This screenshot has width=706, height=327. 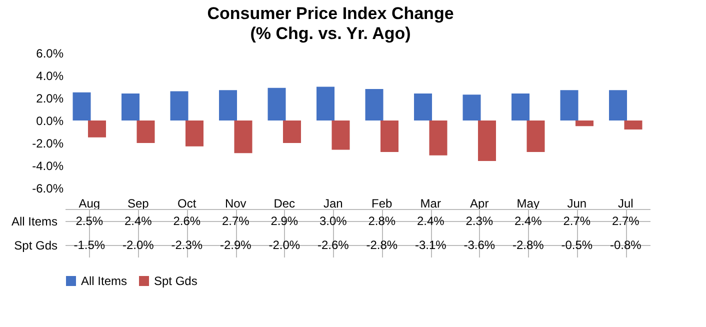 I want to click on x-tick-label: Mar, so click(x=430, y=203).